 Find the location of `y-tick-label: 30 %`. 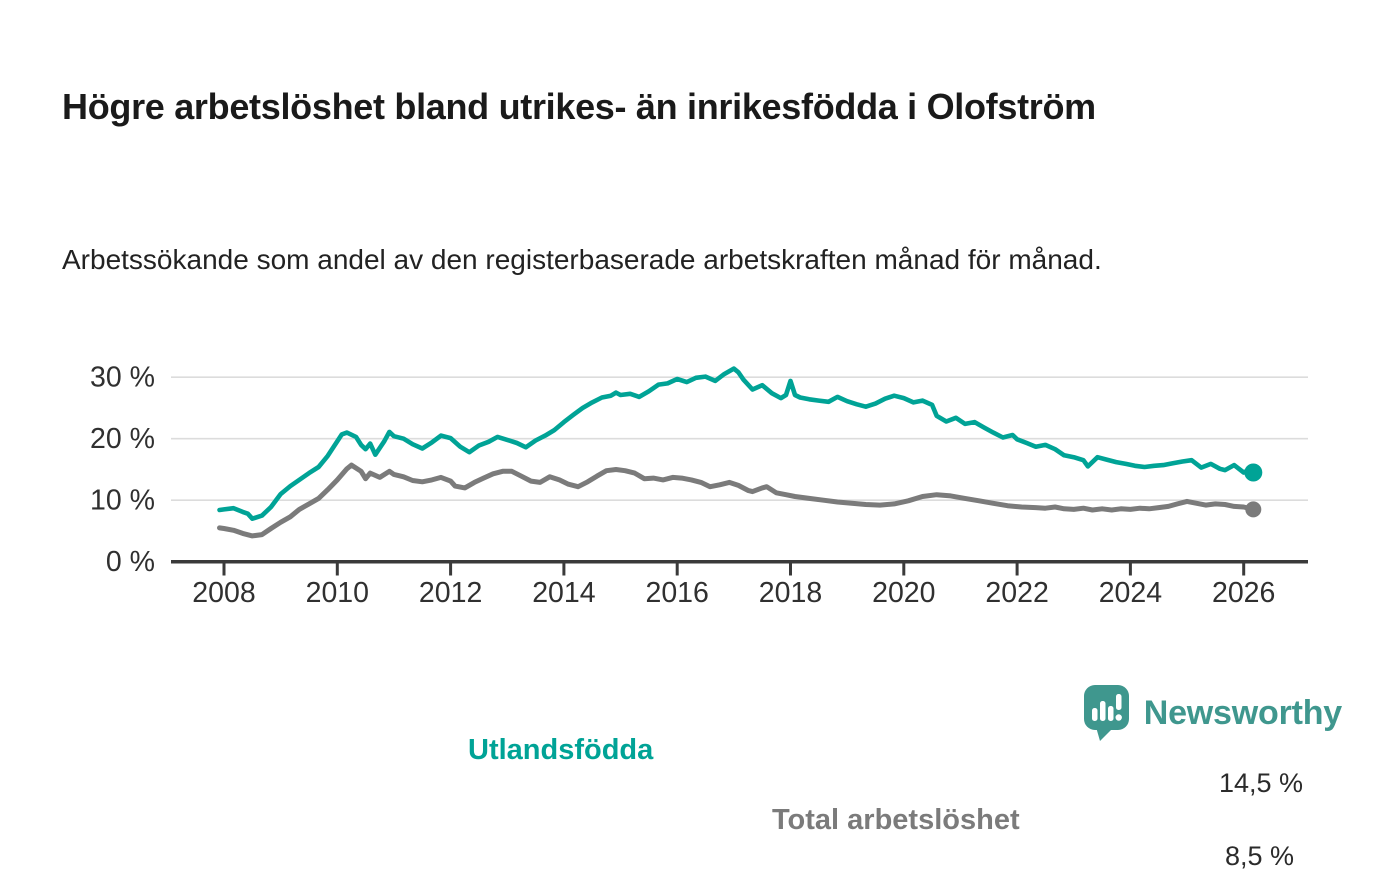

y-tick-label: 30 % is located at coordinates (122, 378).